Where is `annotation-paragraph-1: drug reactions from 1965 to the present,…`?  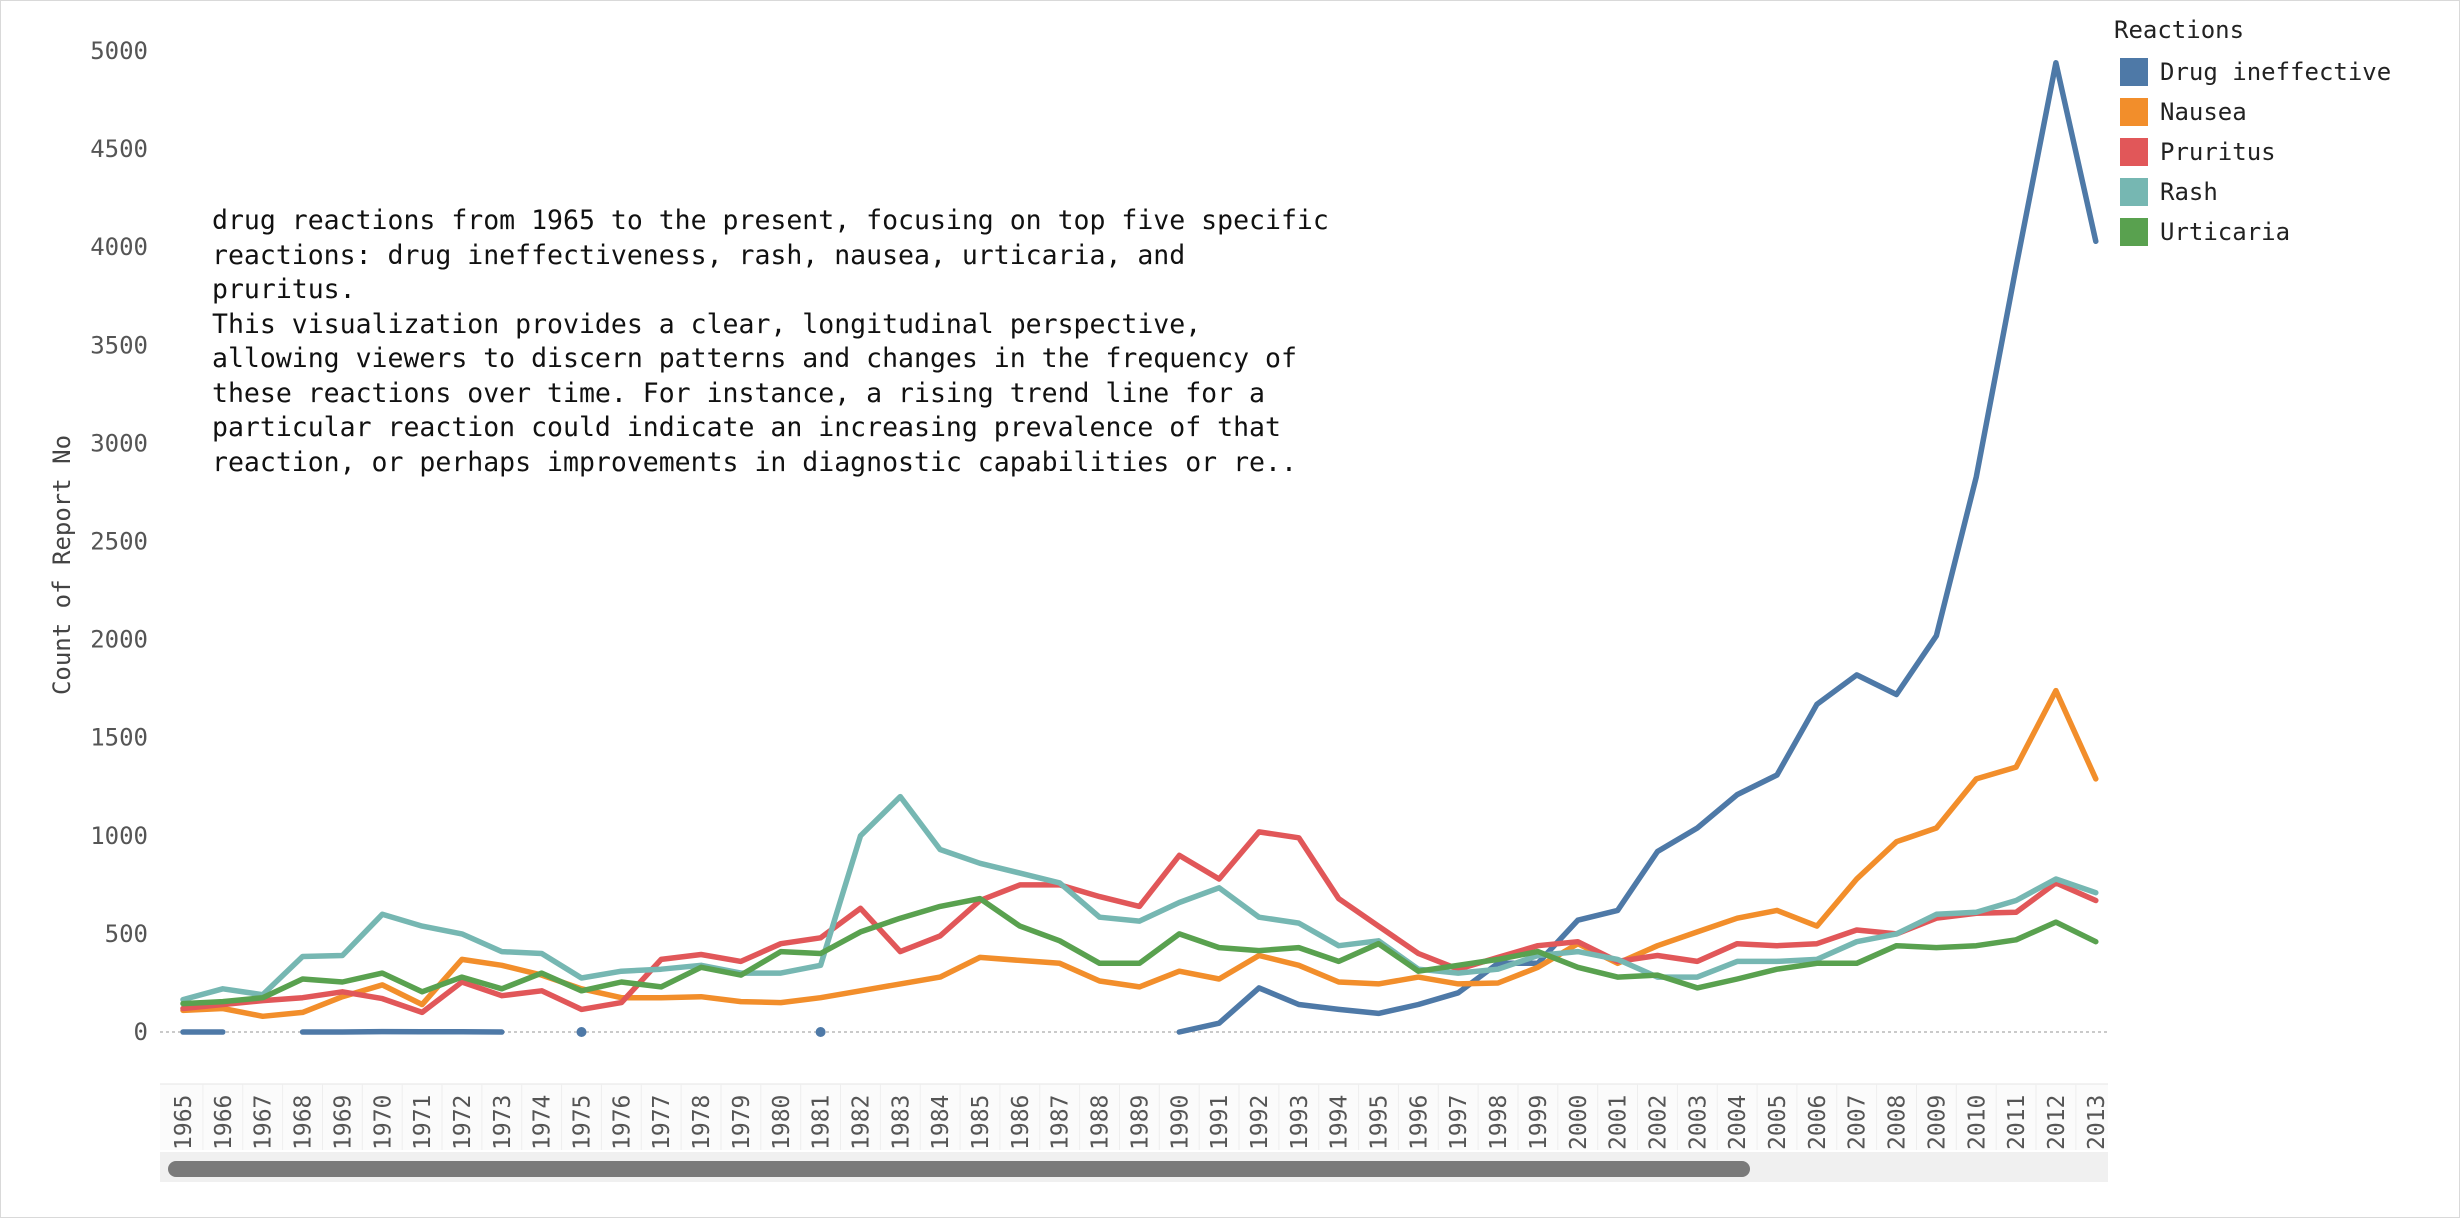
annotation-paragraph-1: drug reactions from 1965 to the present,… is located at coordinates (770, 255).